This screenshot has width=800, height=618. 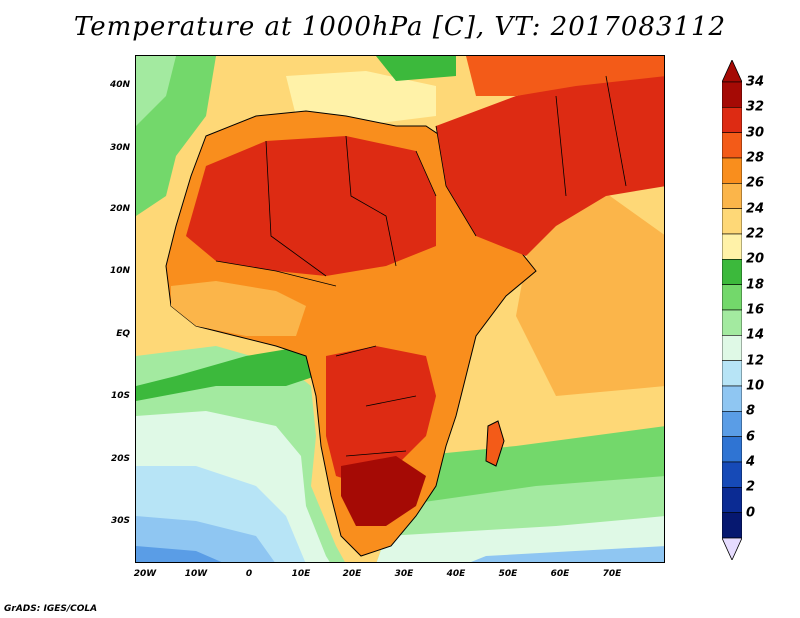 What do you see at coordinates (565, 76) in the screenshot?
I see `asia-hot-north` at bounding box center [565, 76].